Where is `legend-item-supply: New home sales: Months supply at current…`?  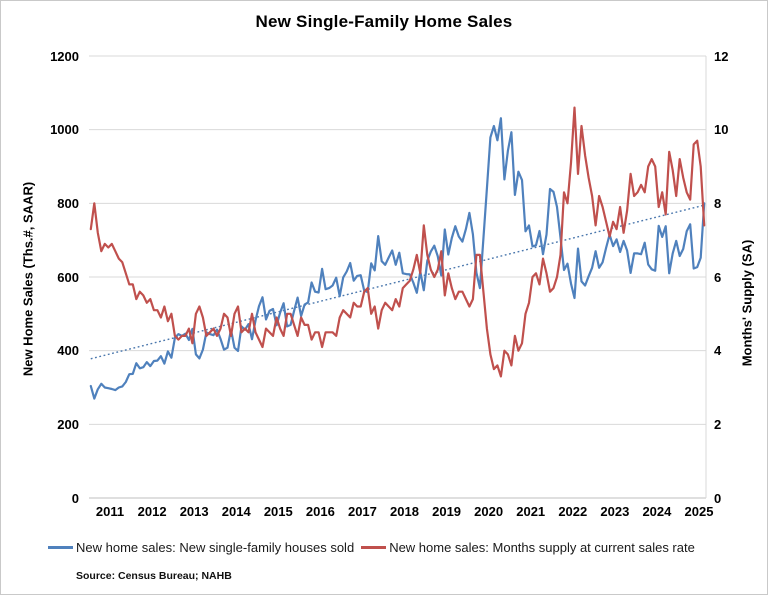 legend-item-supply: New home sales: Months supply at current… is located at coordinates (528, 547).